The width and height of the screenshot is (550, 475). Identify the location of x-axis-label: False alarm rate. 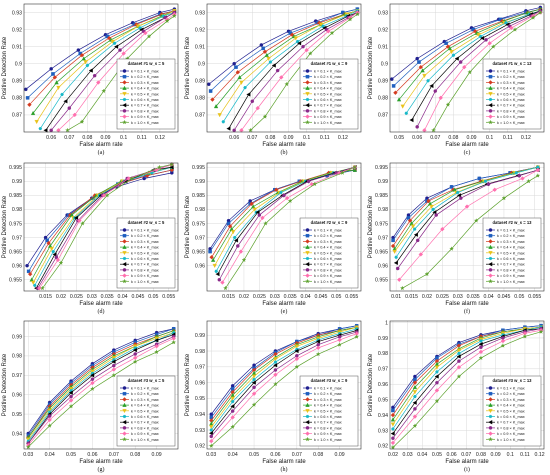
(467, 304).